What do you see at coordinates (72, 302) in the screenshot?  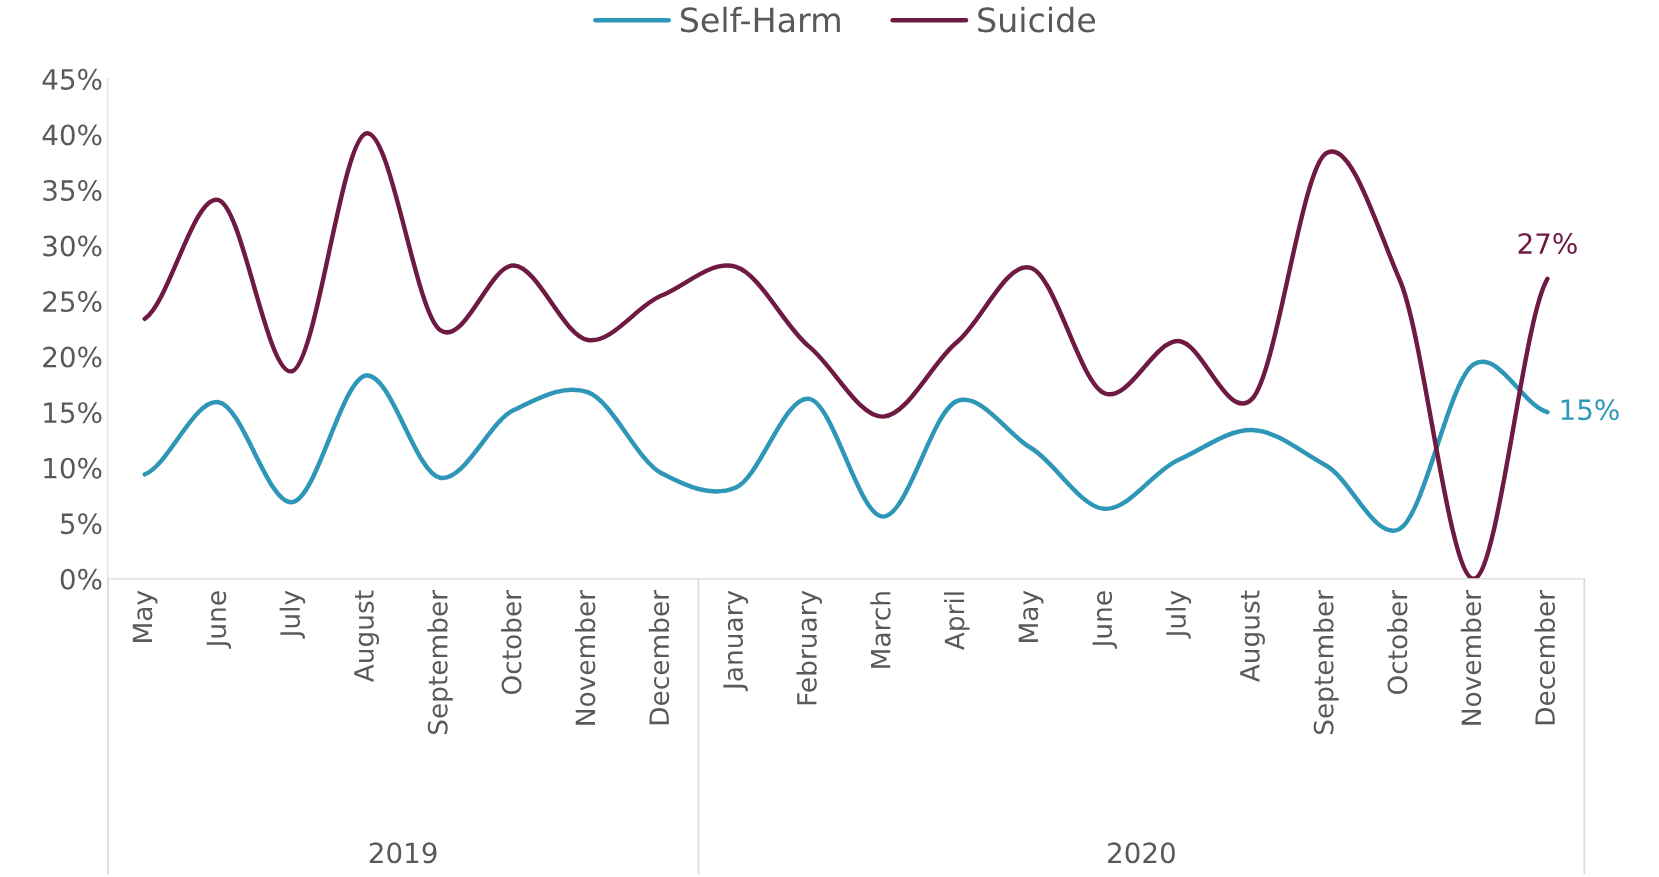 I see `y-tick-label: 25%` at bounding box center [72, 302].